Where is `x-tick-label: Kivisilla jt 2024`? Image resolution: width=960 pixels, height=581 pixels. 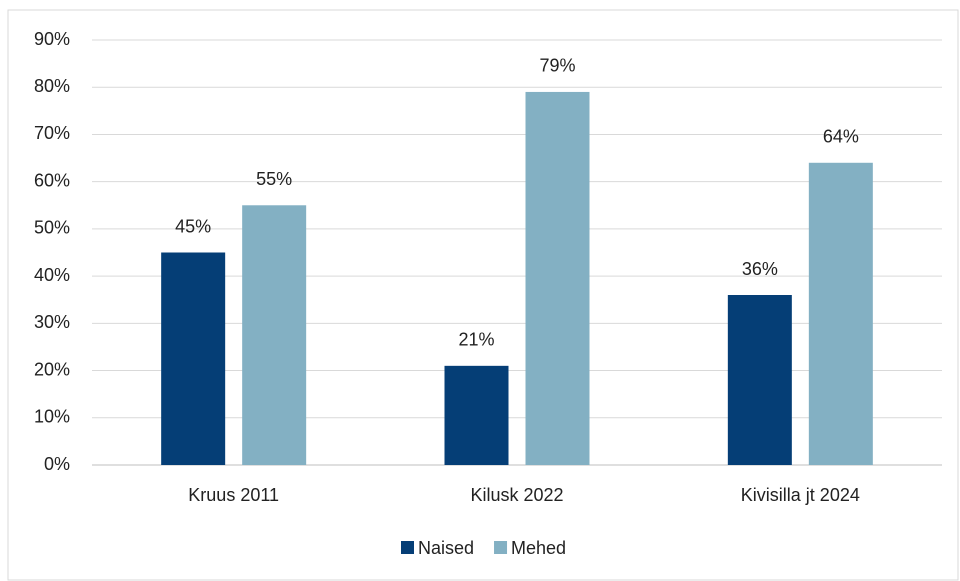 x-tick-label: Kivisilla jt 2024 is located at coordinates (800, 495).